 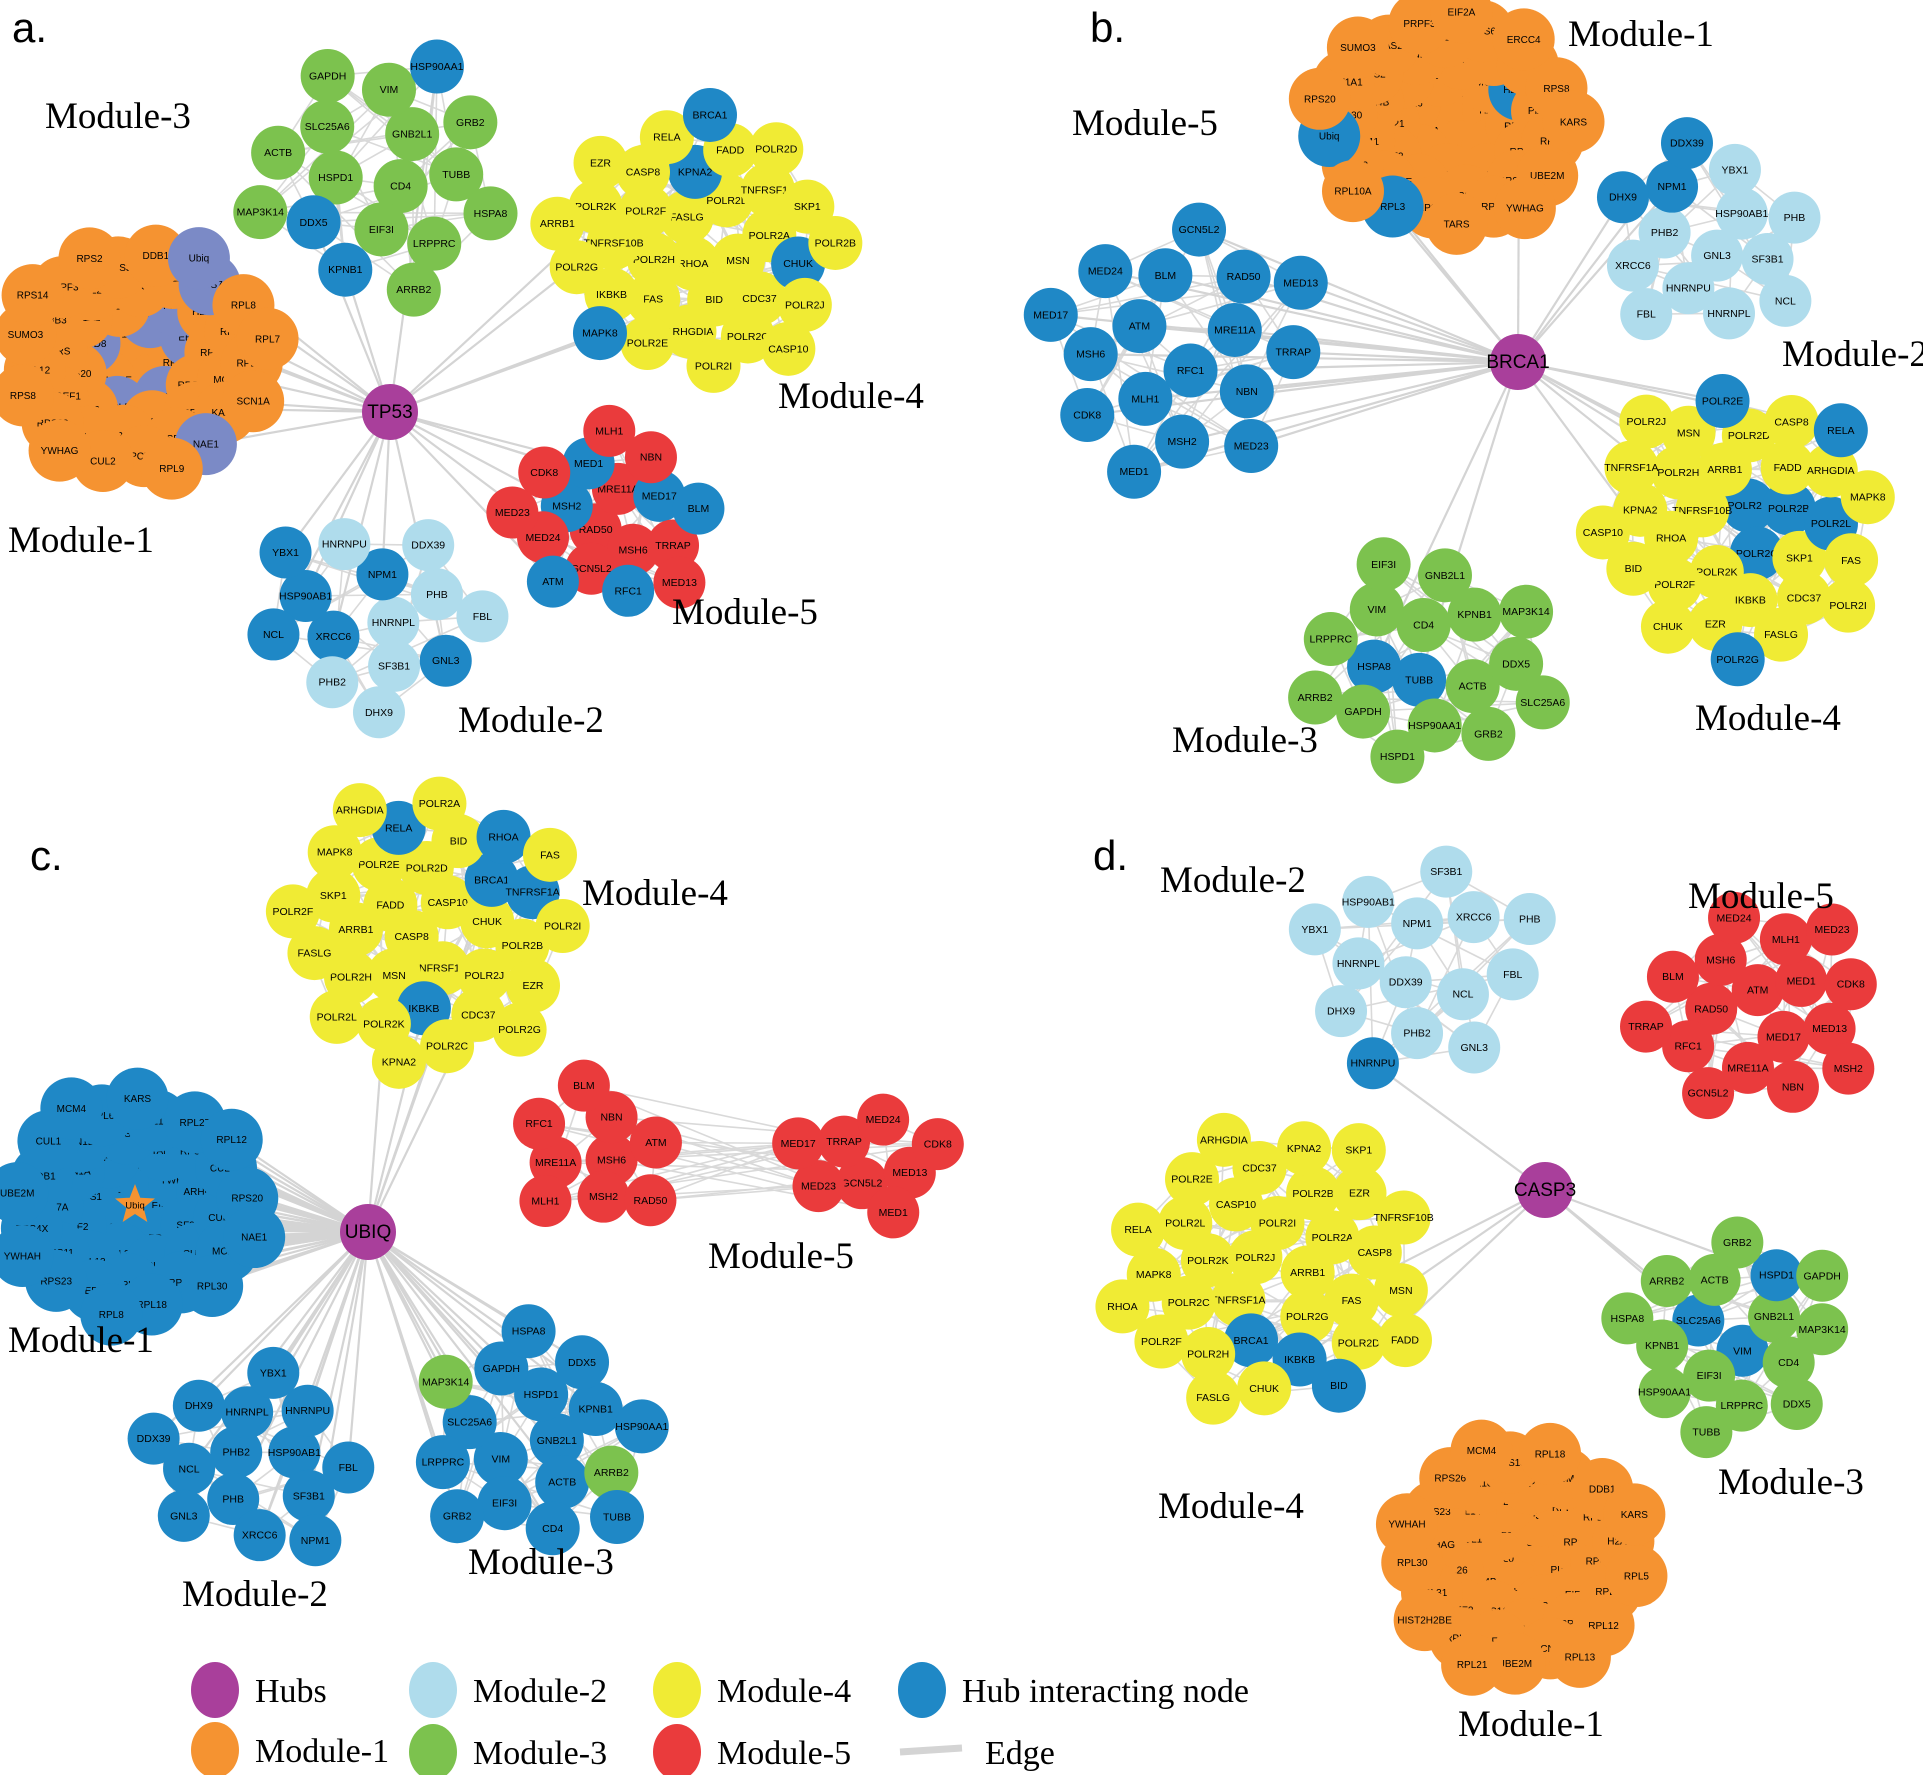 I want to click on node-SF3B1: SF3B1, so click(x=1446, y=871).